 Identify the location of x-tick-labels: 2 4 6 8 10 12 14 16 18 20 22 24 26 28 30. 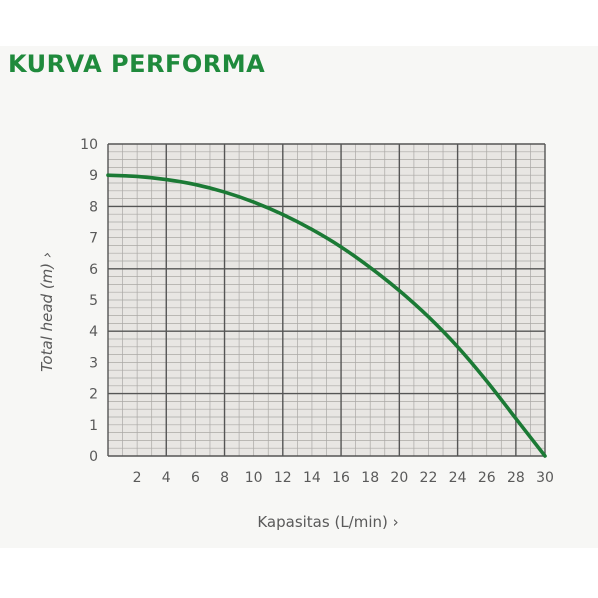
(343, 478).